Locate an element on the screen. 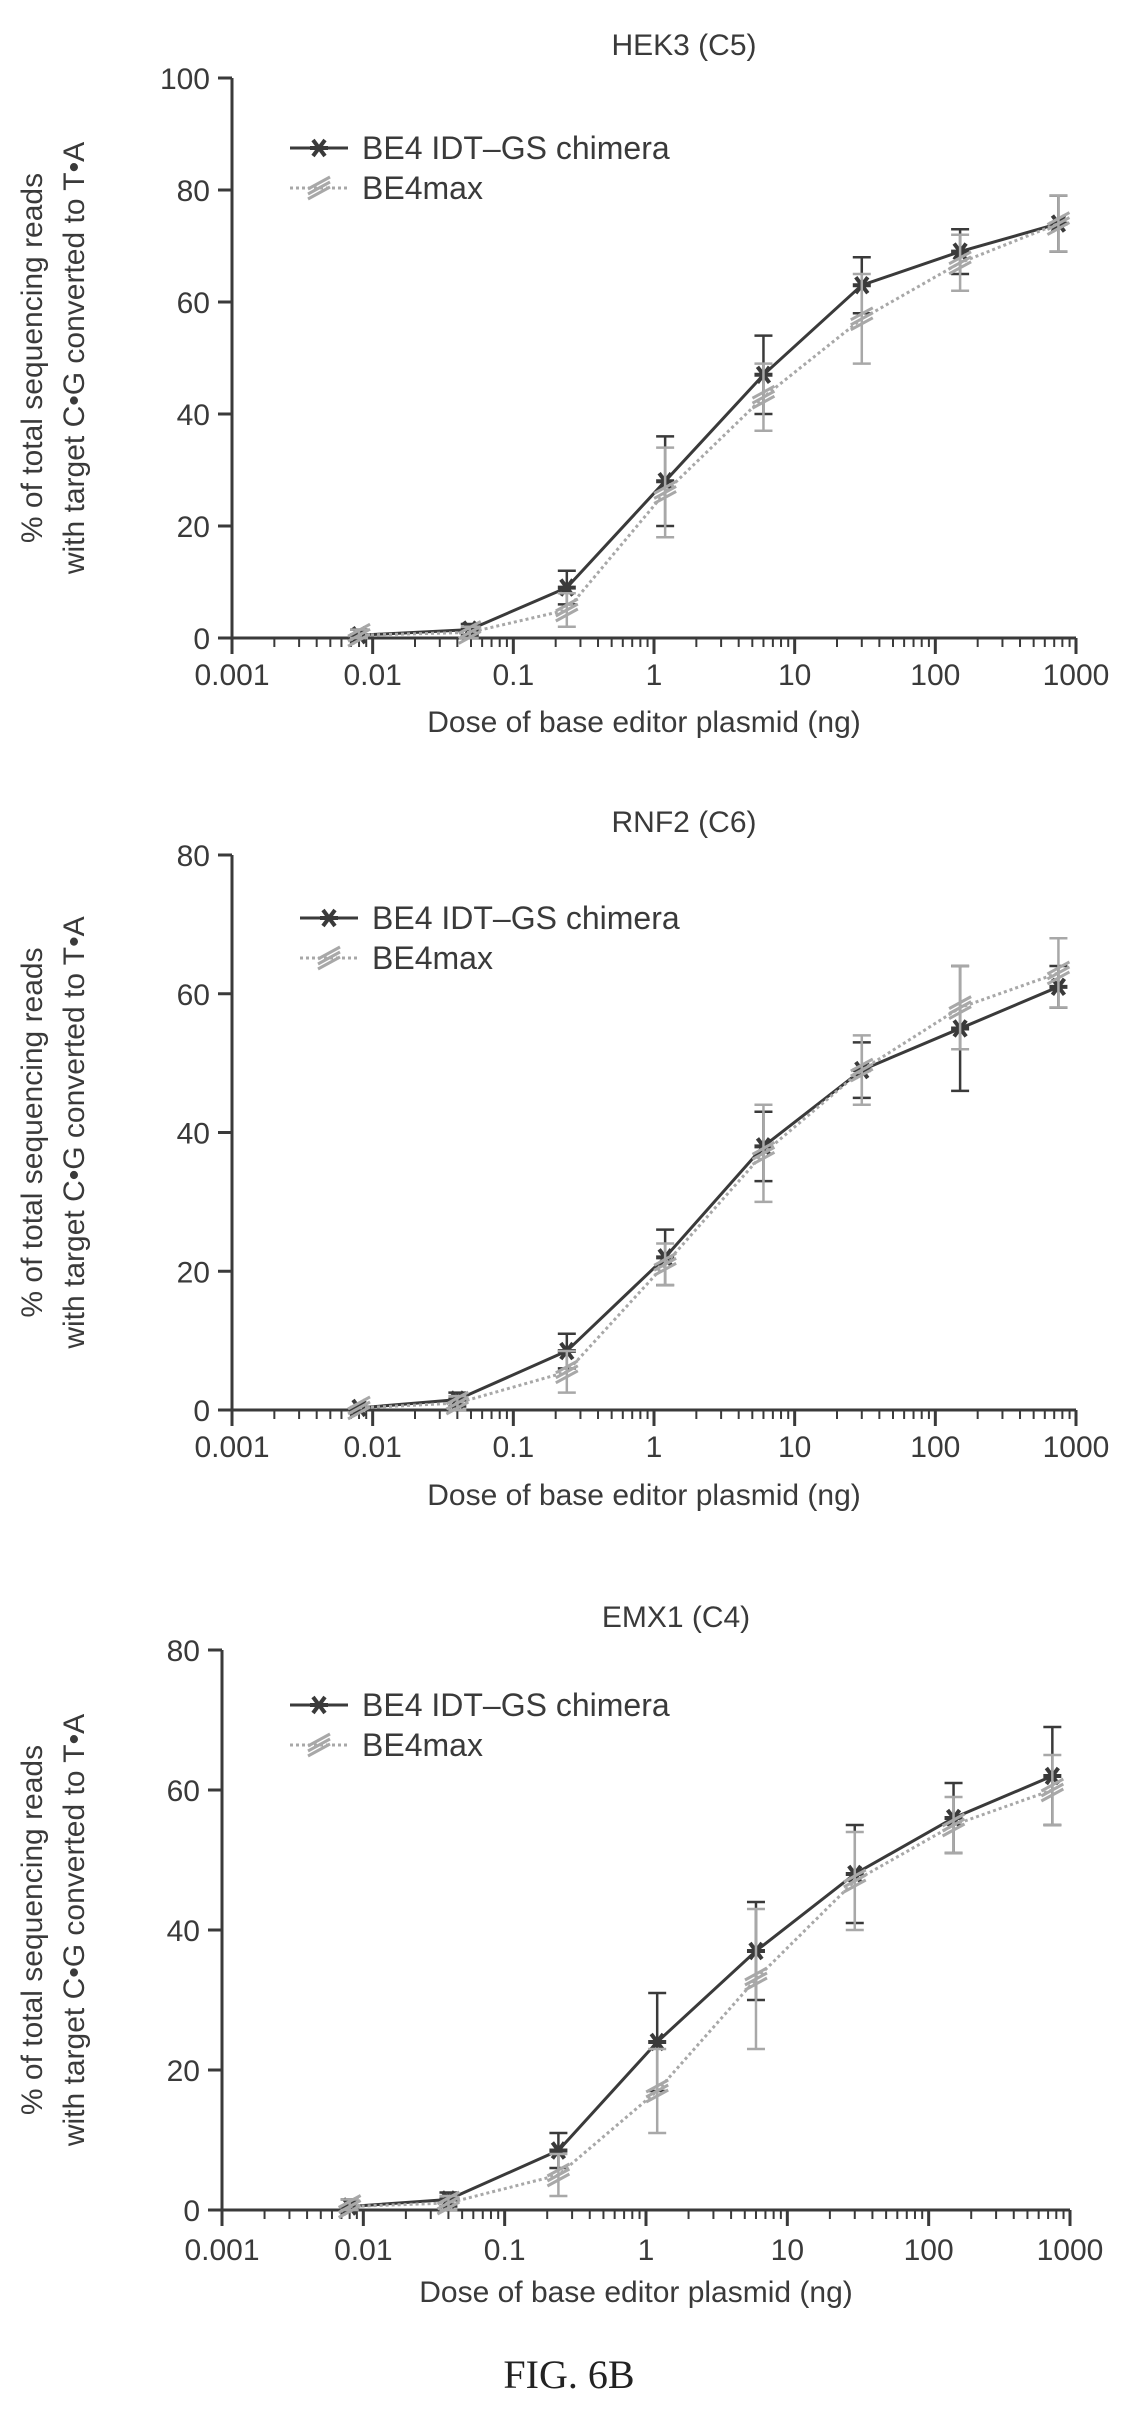 The height and width of the screenshot is (2415, 1138). figure-caption: FIG. 6B is located at coordinates (568, 2374).